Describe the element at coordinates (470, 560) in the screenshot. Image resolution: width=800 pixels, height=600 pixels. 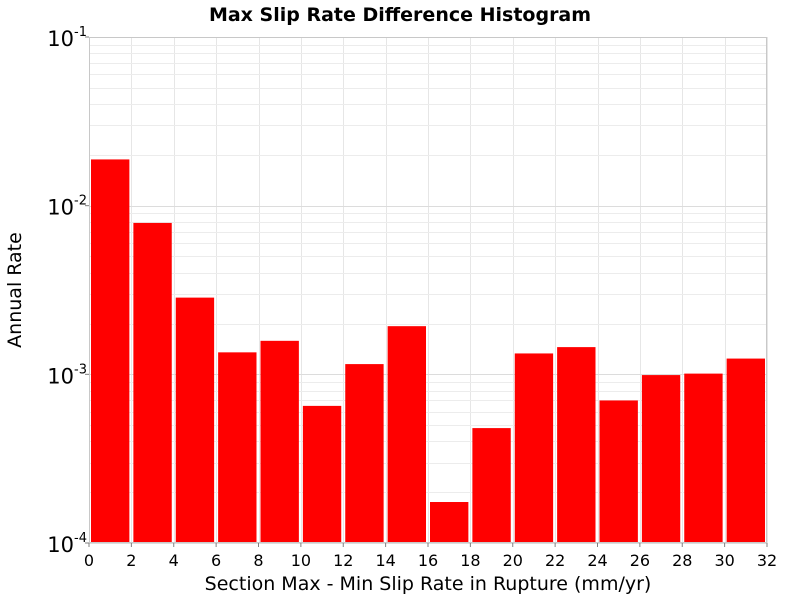
I see `x-tick-label: 18` at that location.